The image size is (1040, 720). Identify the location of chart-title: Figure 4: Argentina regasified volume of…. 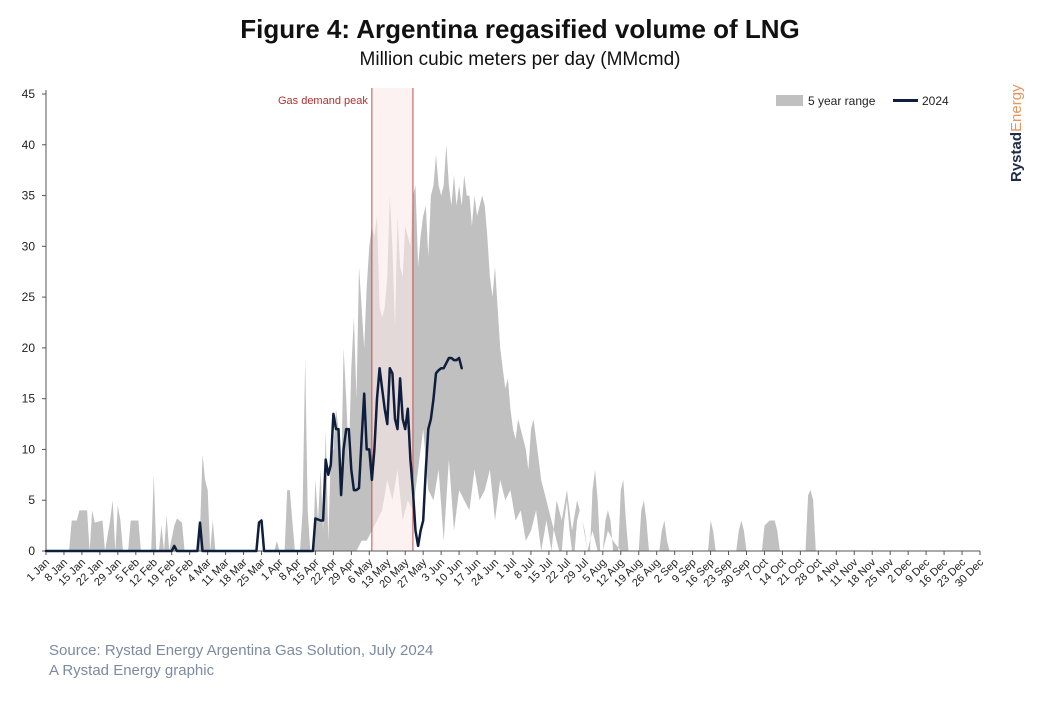
(520, 29).